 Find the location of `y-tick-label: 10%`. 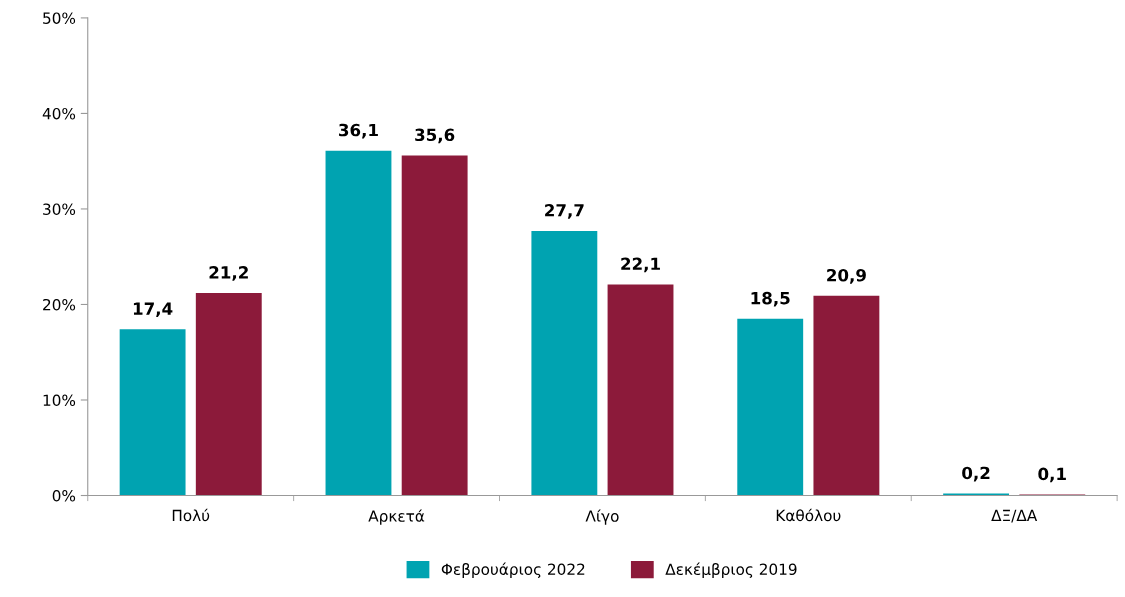

y-tick-label: 10% is located at coordinates (59, 400).